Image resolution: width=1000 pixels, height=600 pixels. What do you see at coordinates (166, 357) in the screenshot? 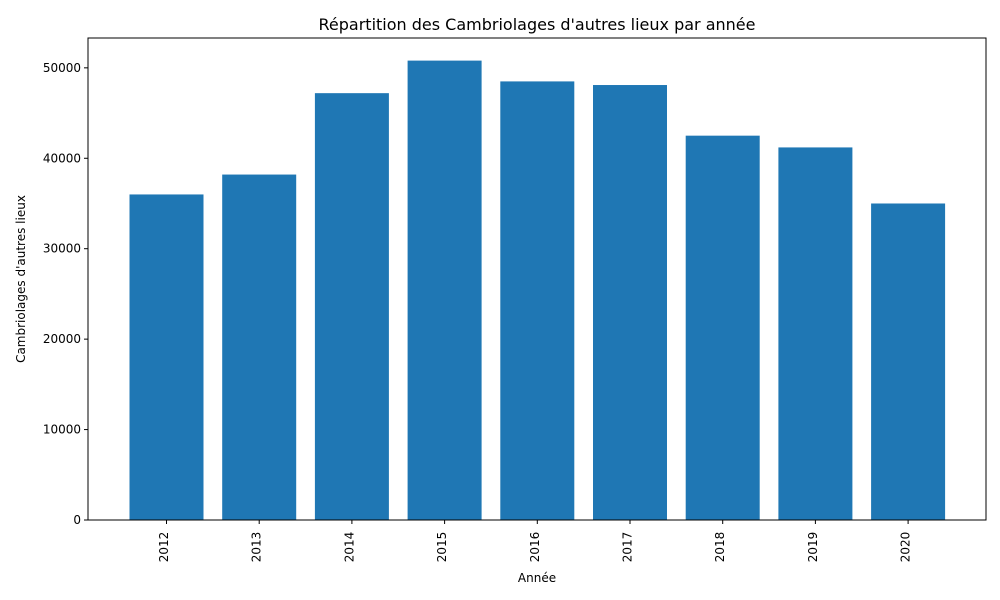
I see `bar-2012` at bounding box center [166, 357].